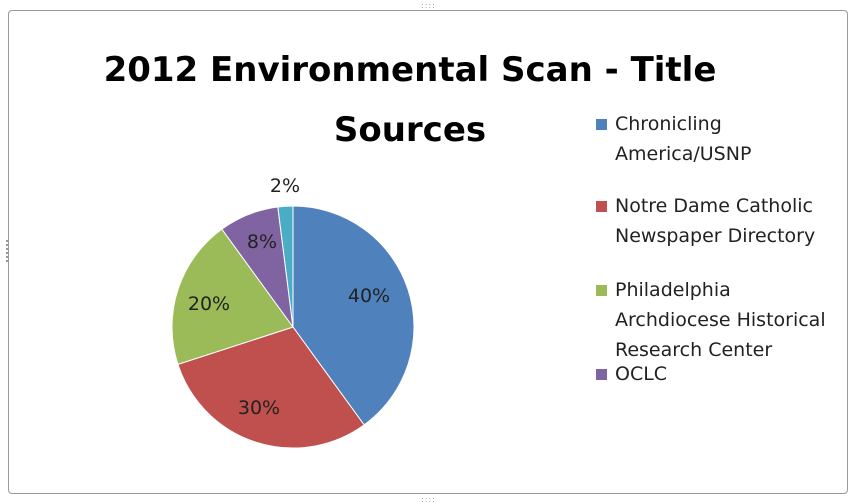 This screenshot has height=504, width=858. I want to click on legend-label-3-line-3: Research Center, so click(693, 350).